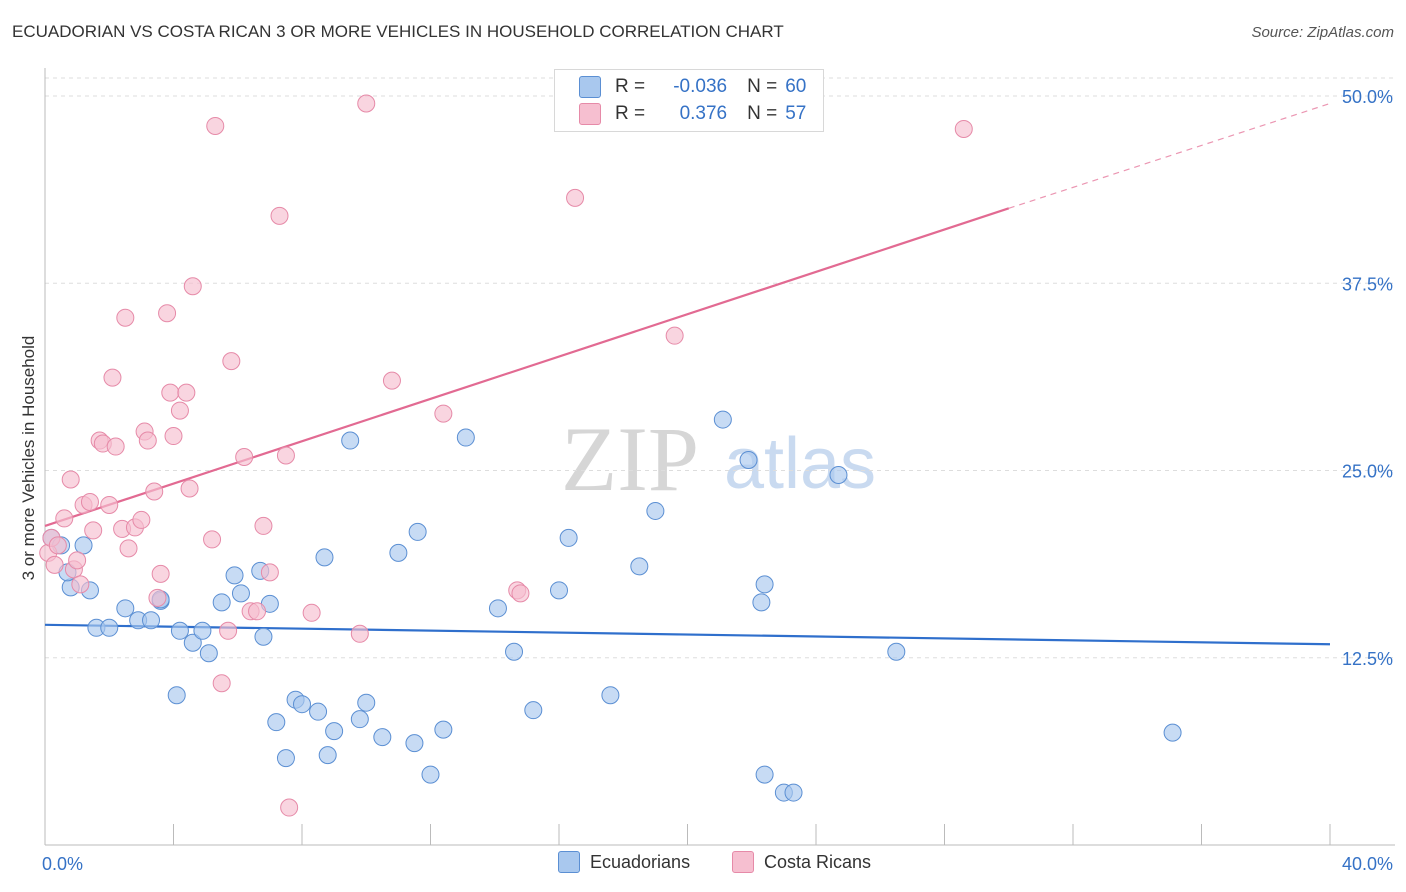 This screenshot has height=892, width=1406. What do you see at coordinates (703, 113) in the screenshot?
I see `legend-r-value: 0.376` at bounding box center [703, 113].